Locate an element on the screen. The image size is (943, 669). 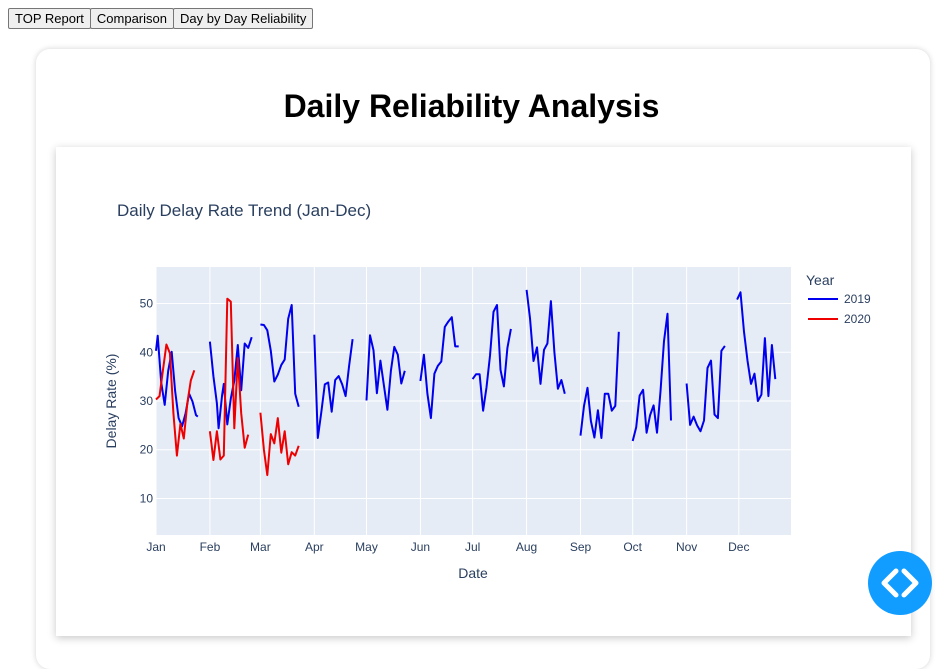
legend-label-2020: 2020 is located at coordinates (857, 319).